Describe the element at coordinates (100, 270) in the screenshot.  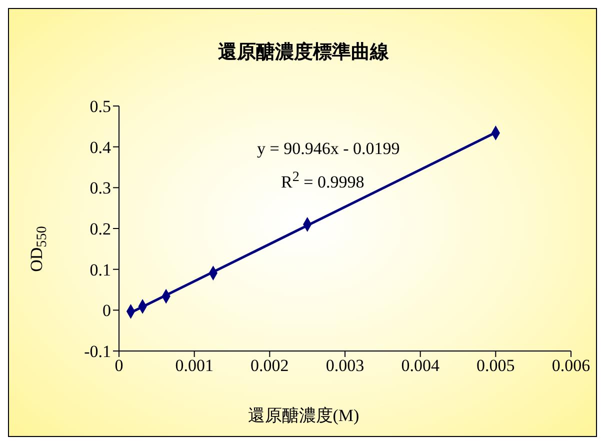
I see `y-tick-label: 0.1` at that location.